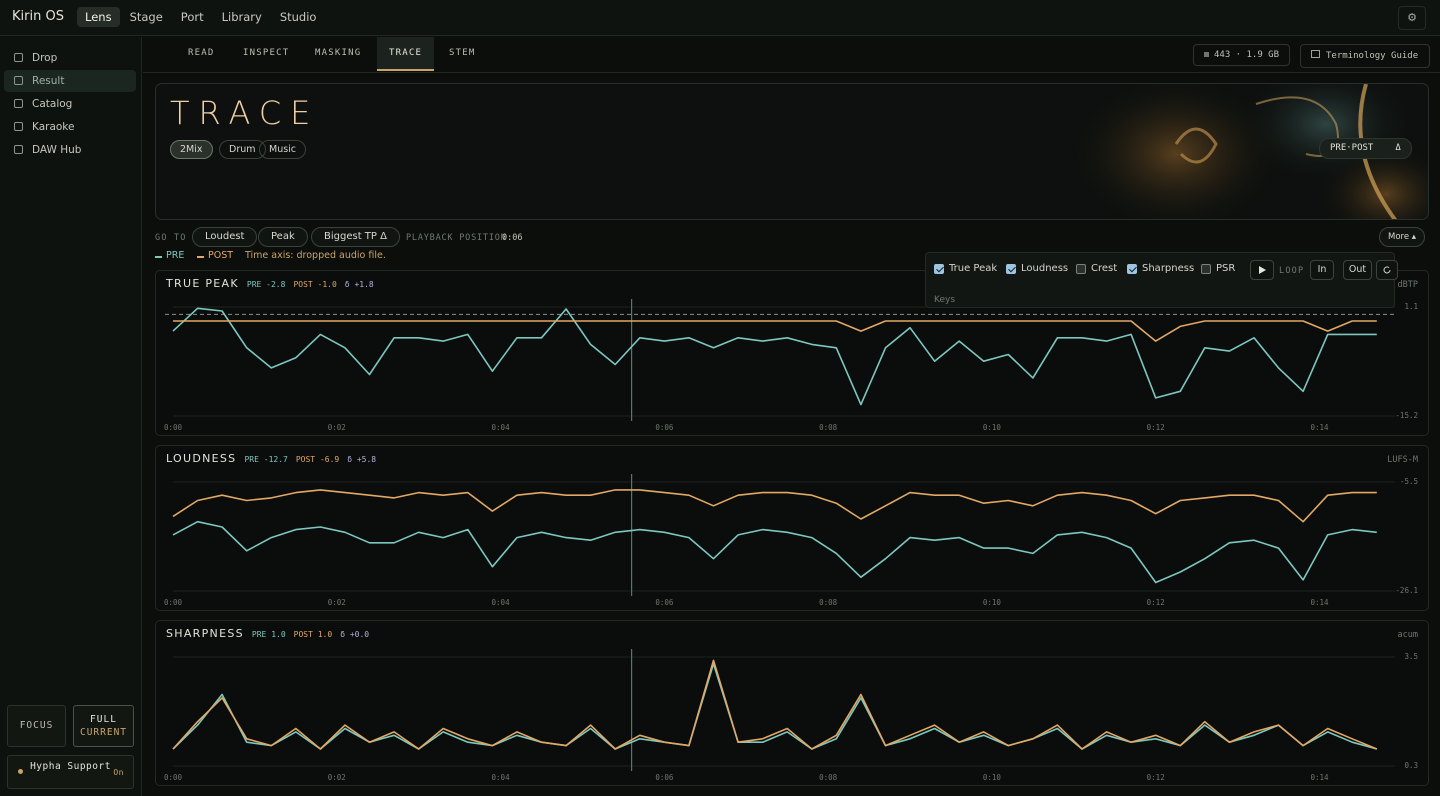 Image resolution: width=1440 pixels, height=796 pixels. I want to click on loop-button: In, so click(1322, 270).